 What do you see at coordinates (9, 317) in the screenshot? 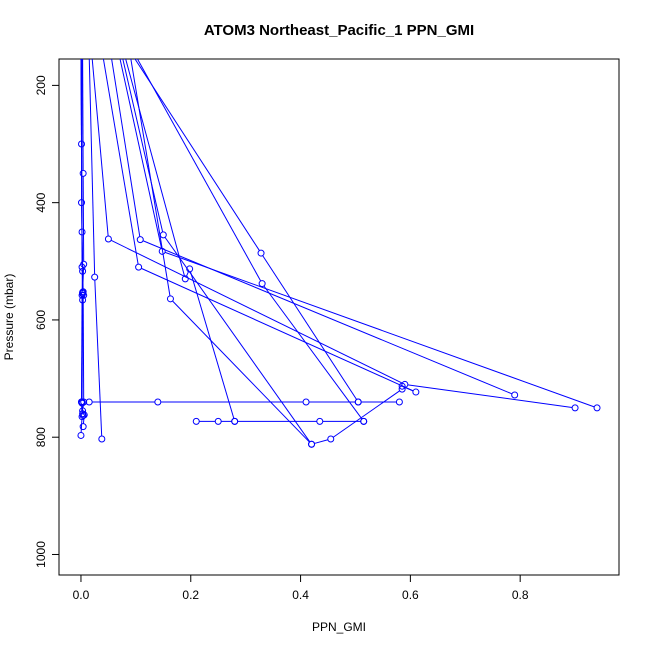
I see `y-axis-label: Pressure (mbar)` at bounding box center [9, 317].